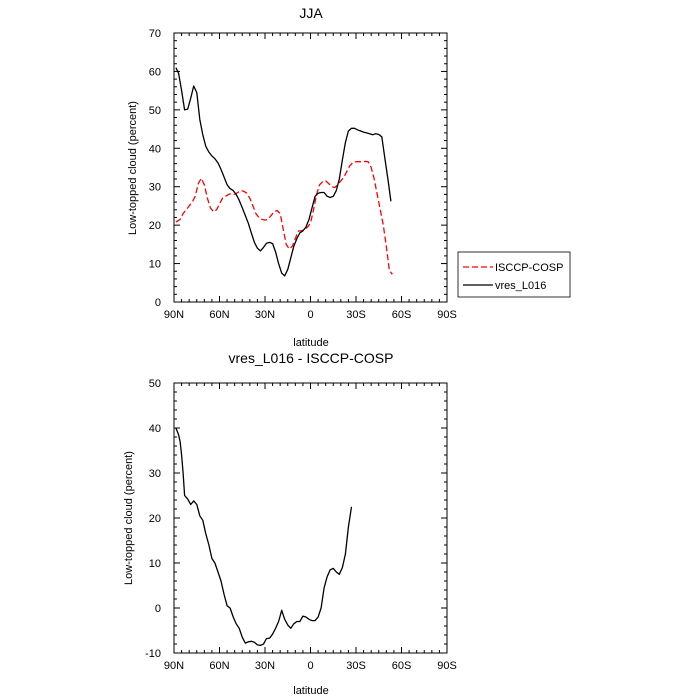 This screenshot has height=700, width=700. Describe the element at coordinates (265, 315) in the screenshot. I see `top-x-tick-label: 30N` at that location.